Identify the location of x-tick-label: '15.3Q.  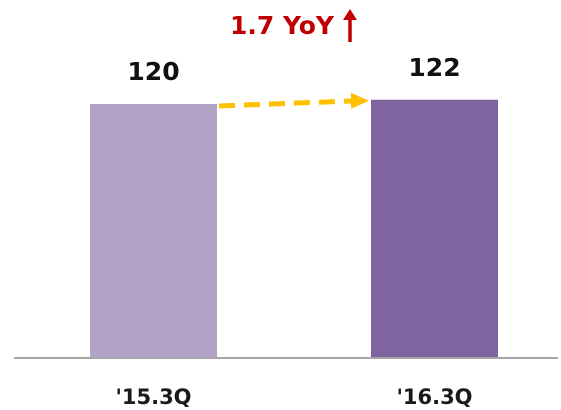
(153, 397).